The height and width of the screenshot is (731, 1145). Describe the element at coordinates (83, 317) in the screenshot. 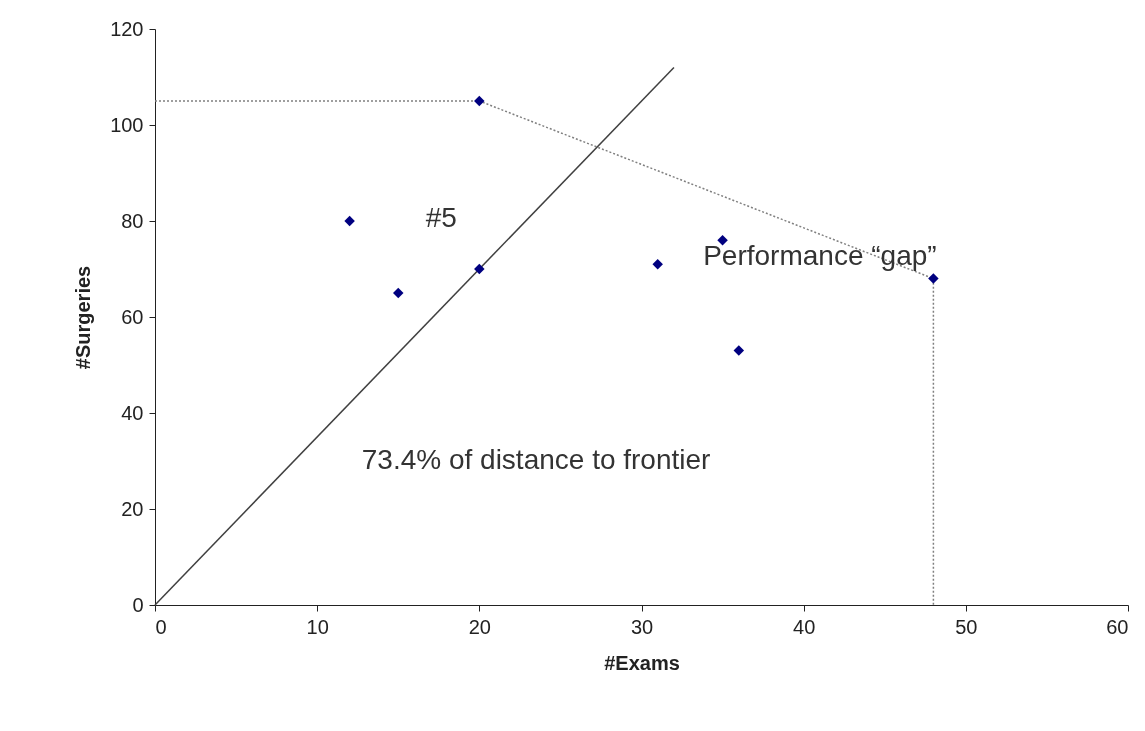

I see `y-axis-title: #Surgeries` at that location.